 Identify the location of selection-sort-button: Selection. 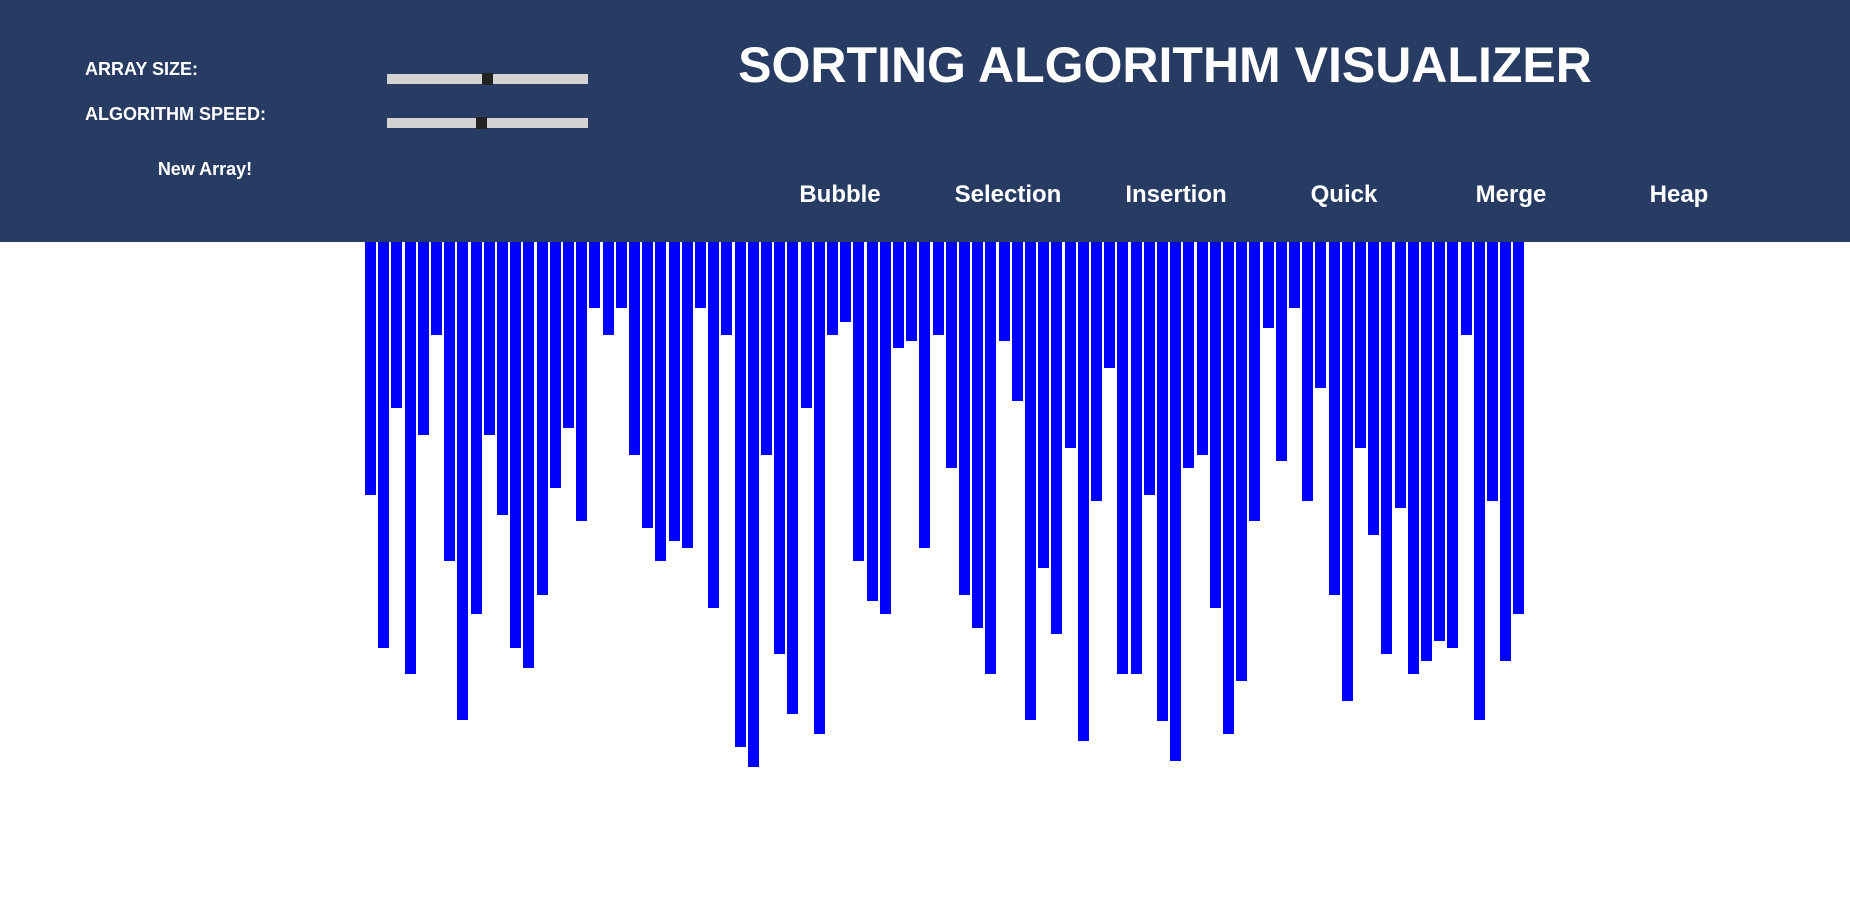
(1008, 194).